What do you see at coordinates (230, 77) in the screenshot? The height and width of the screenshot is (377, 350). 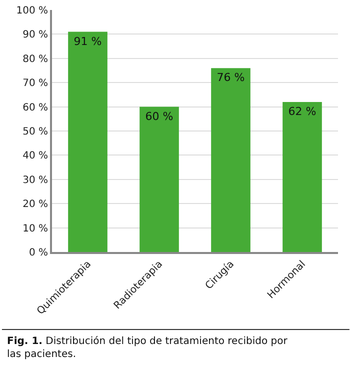 I see `data-label: 76 %` at bounding box center [230, 77].